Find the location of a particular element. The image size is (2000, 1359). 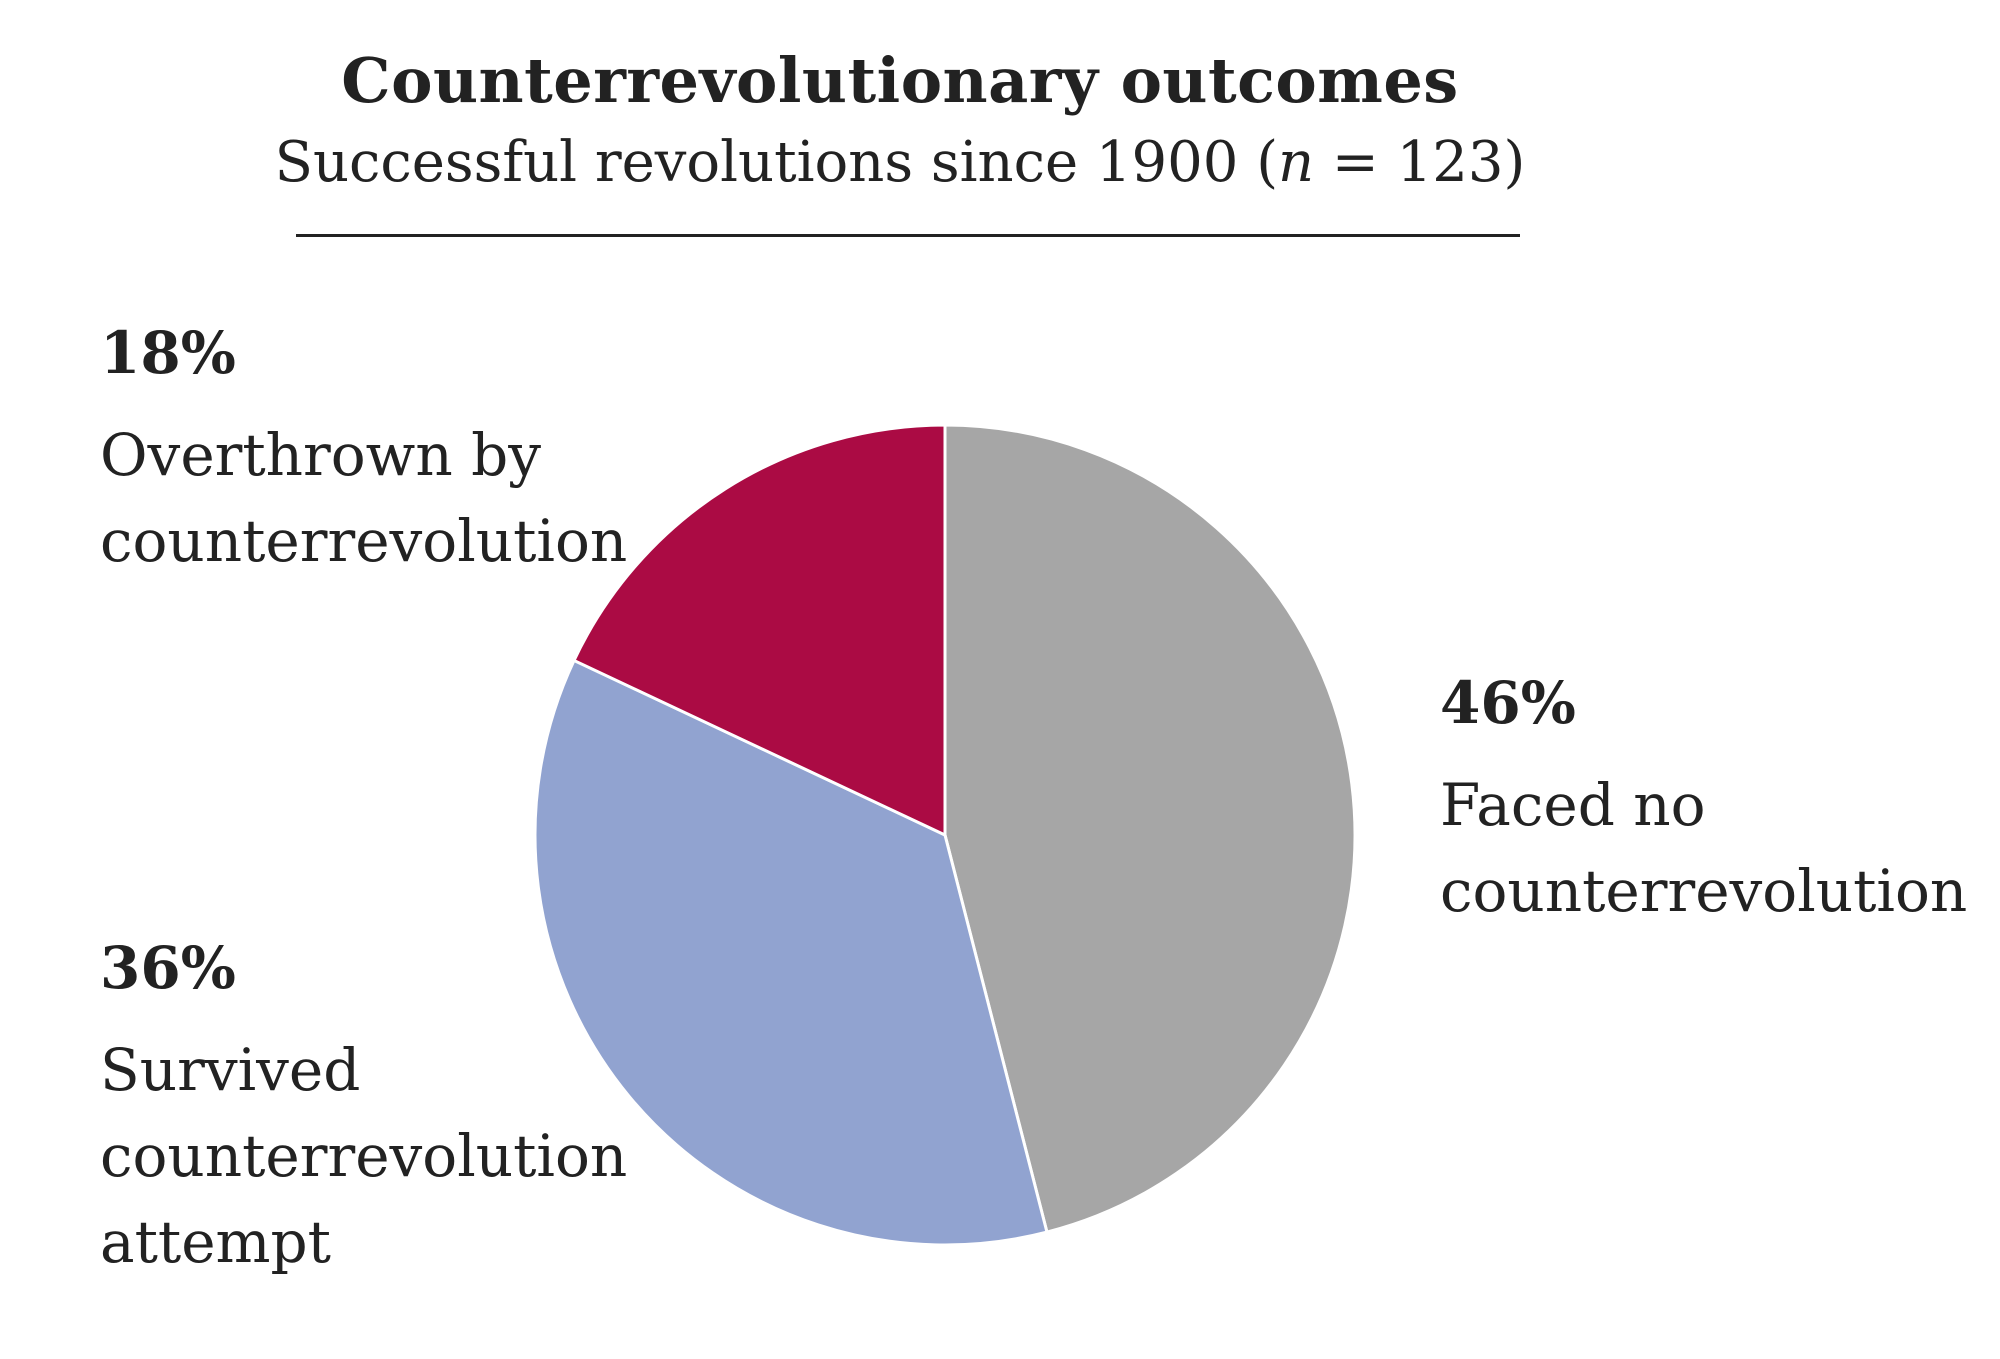

text-overthrown-by-counterrevolution: Overthrown by counterrevolution is located at coordinates (364, 498).